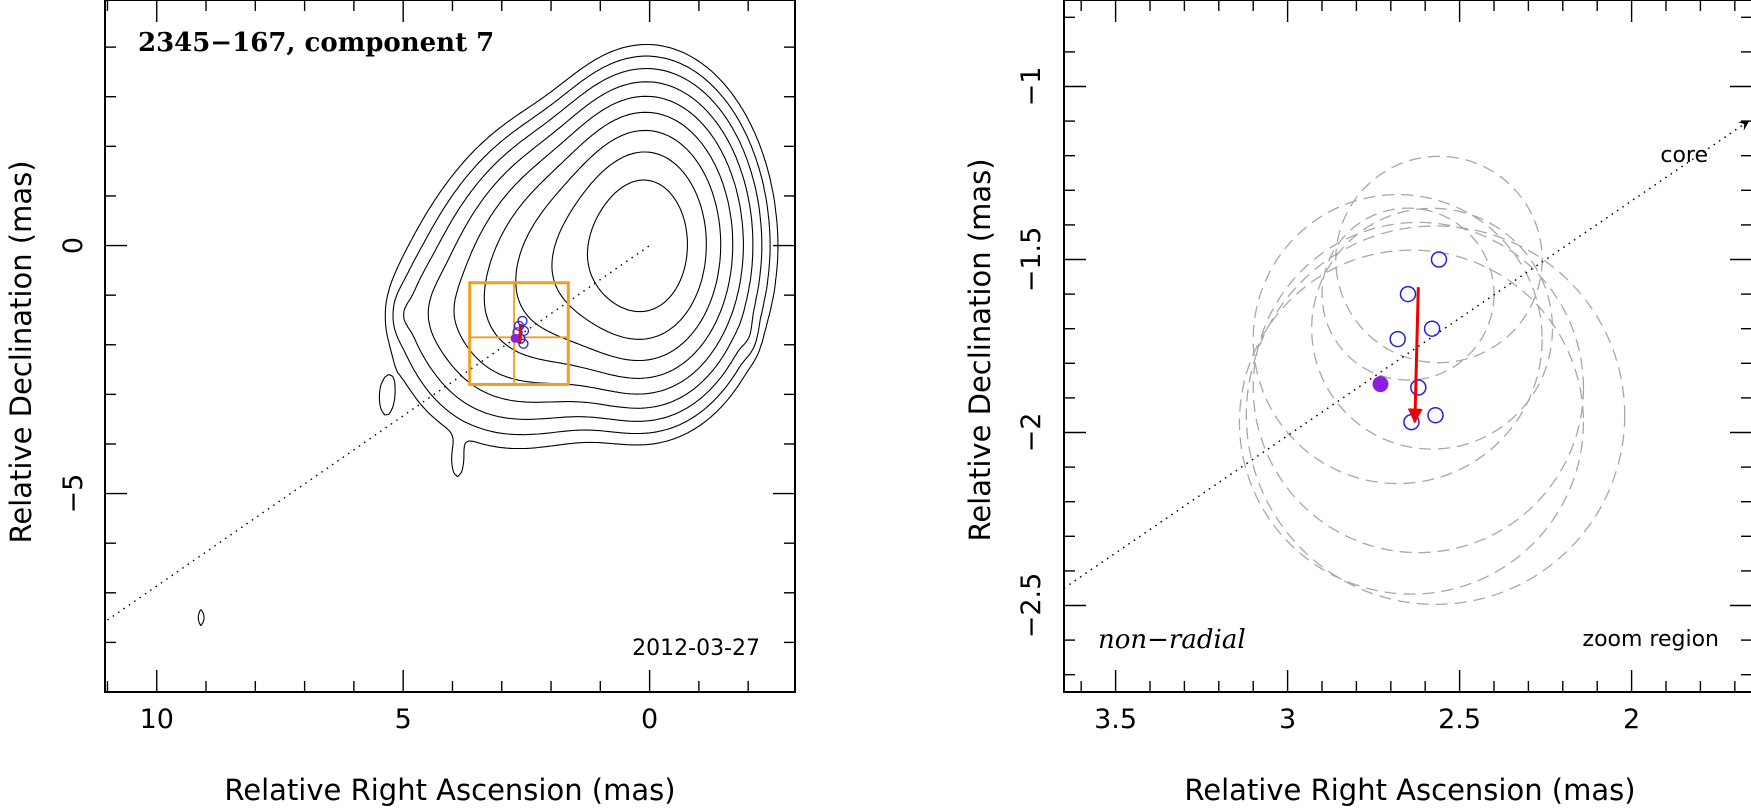 This screenshot has width=1751, height=809. What do you see at coordinates (1115, 719) in the screenshot?
I see `right-x-tick-label: 3.5` at bounding box center [1115, 719].